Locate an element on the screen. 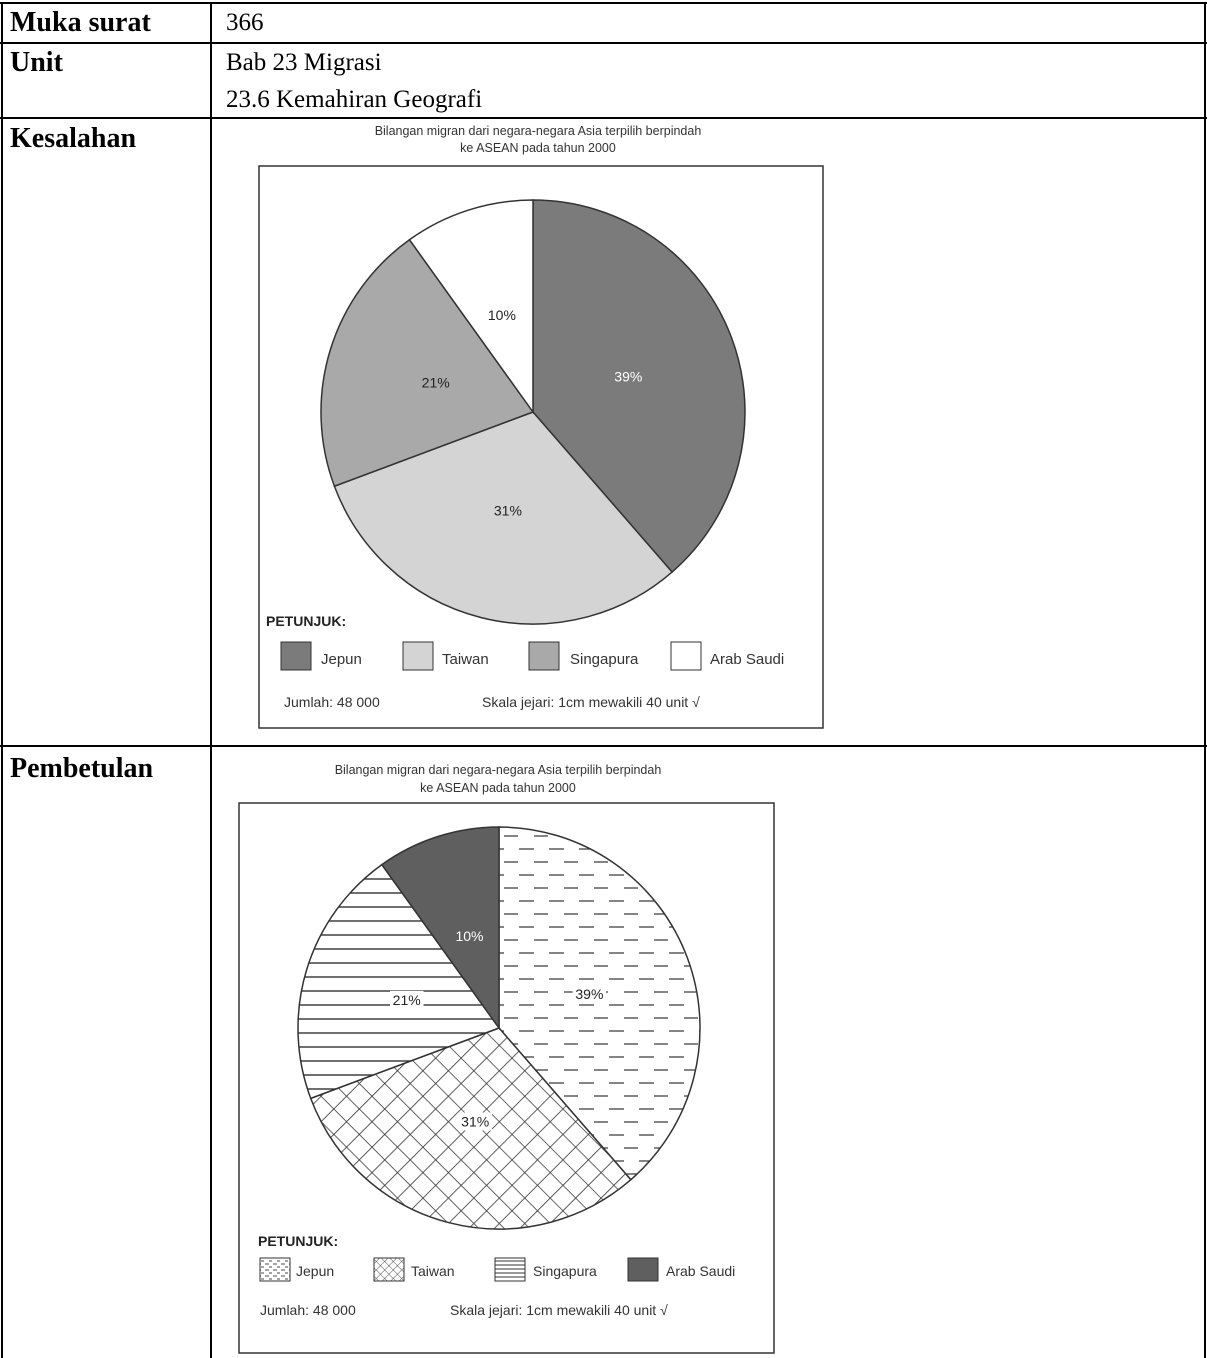 The width and height of the screenshot is (1207, 1358). slice-label-background-jepun is located at coordinates (589, 994).